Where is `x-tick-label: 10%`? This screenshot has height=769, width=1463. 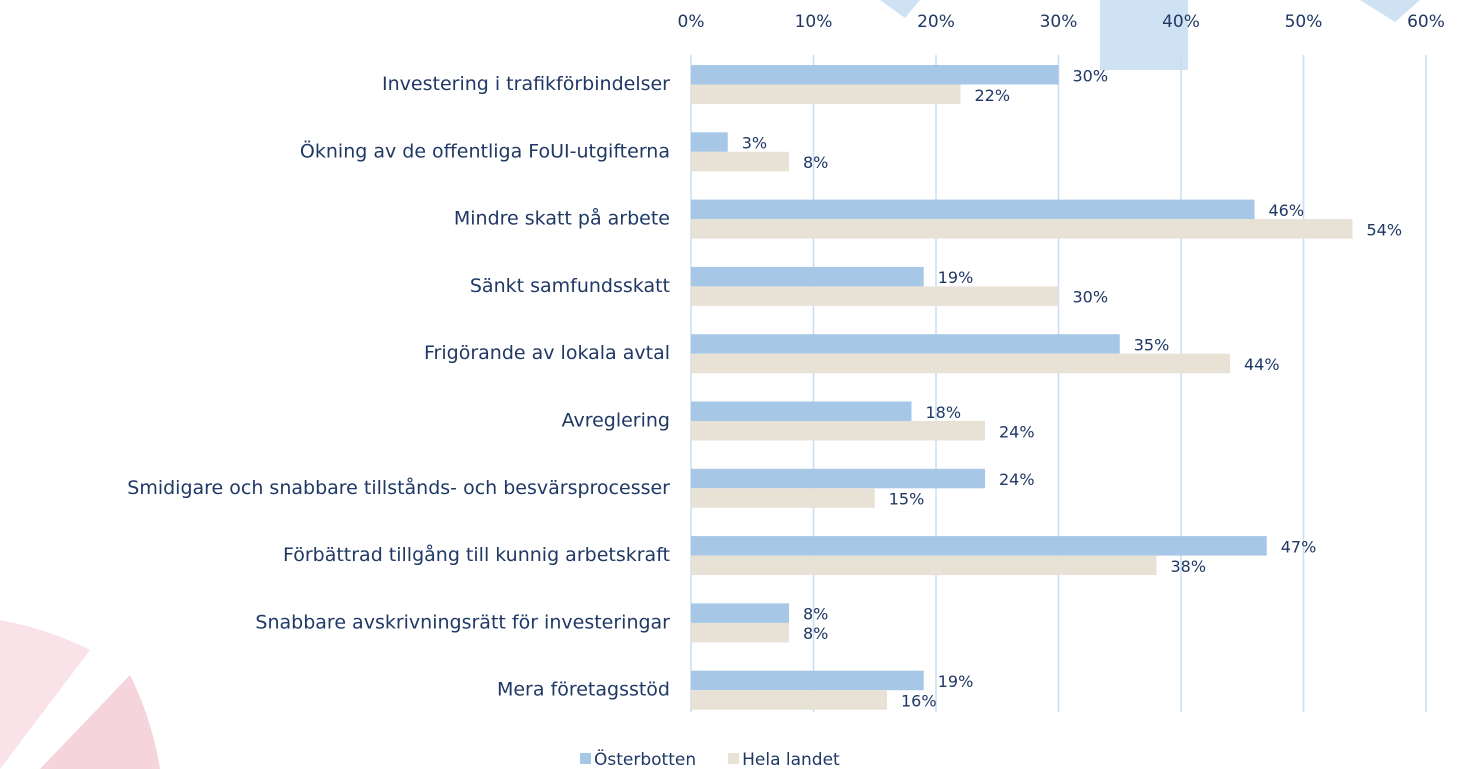 x-tick-label: 10% is located at coordinates (814, 22).